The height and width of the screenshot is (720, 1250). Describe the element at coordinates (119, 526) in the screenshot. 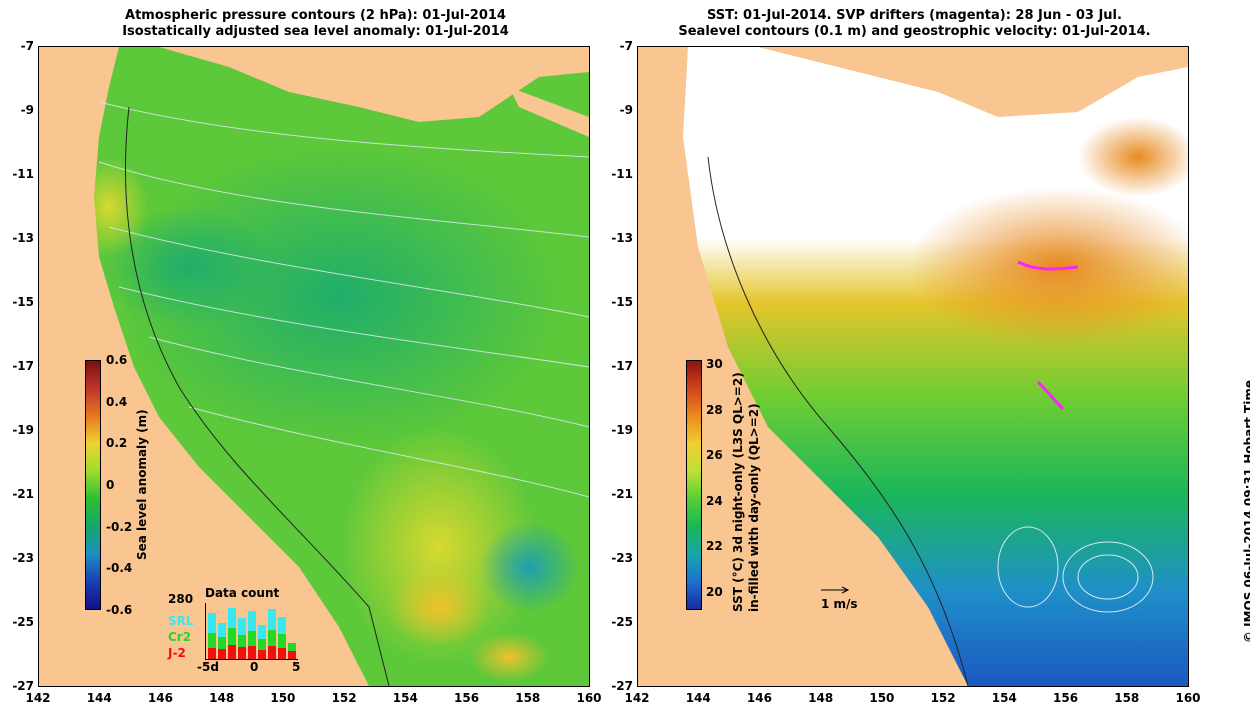

I see `left-colorbar-tick: -0.2` at that location.